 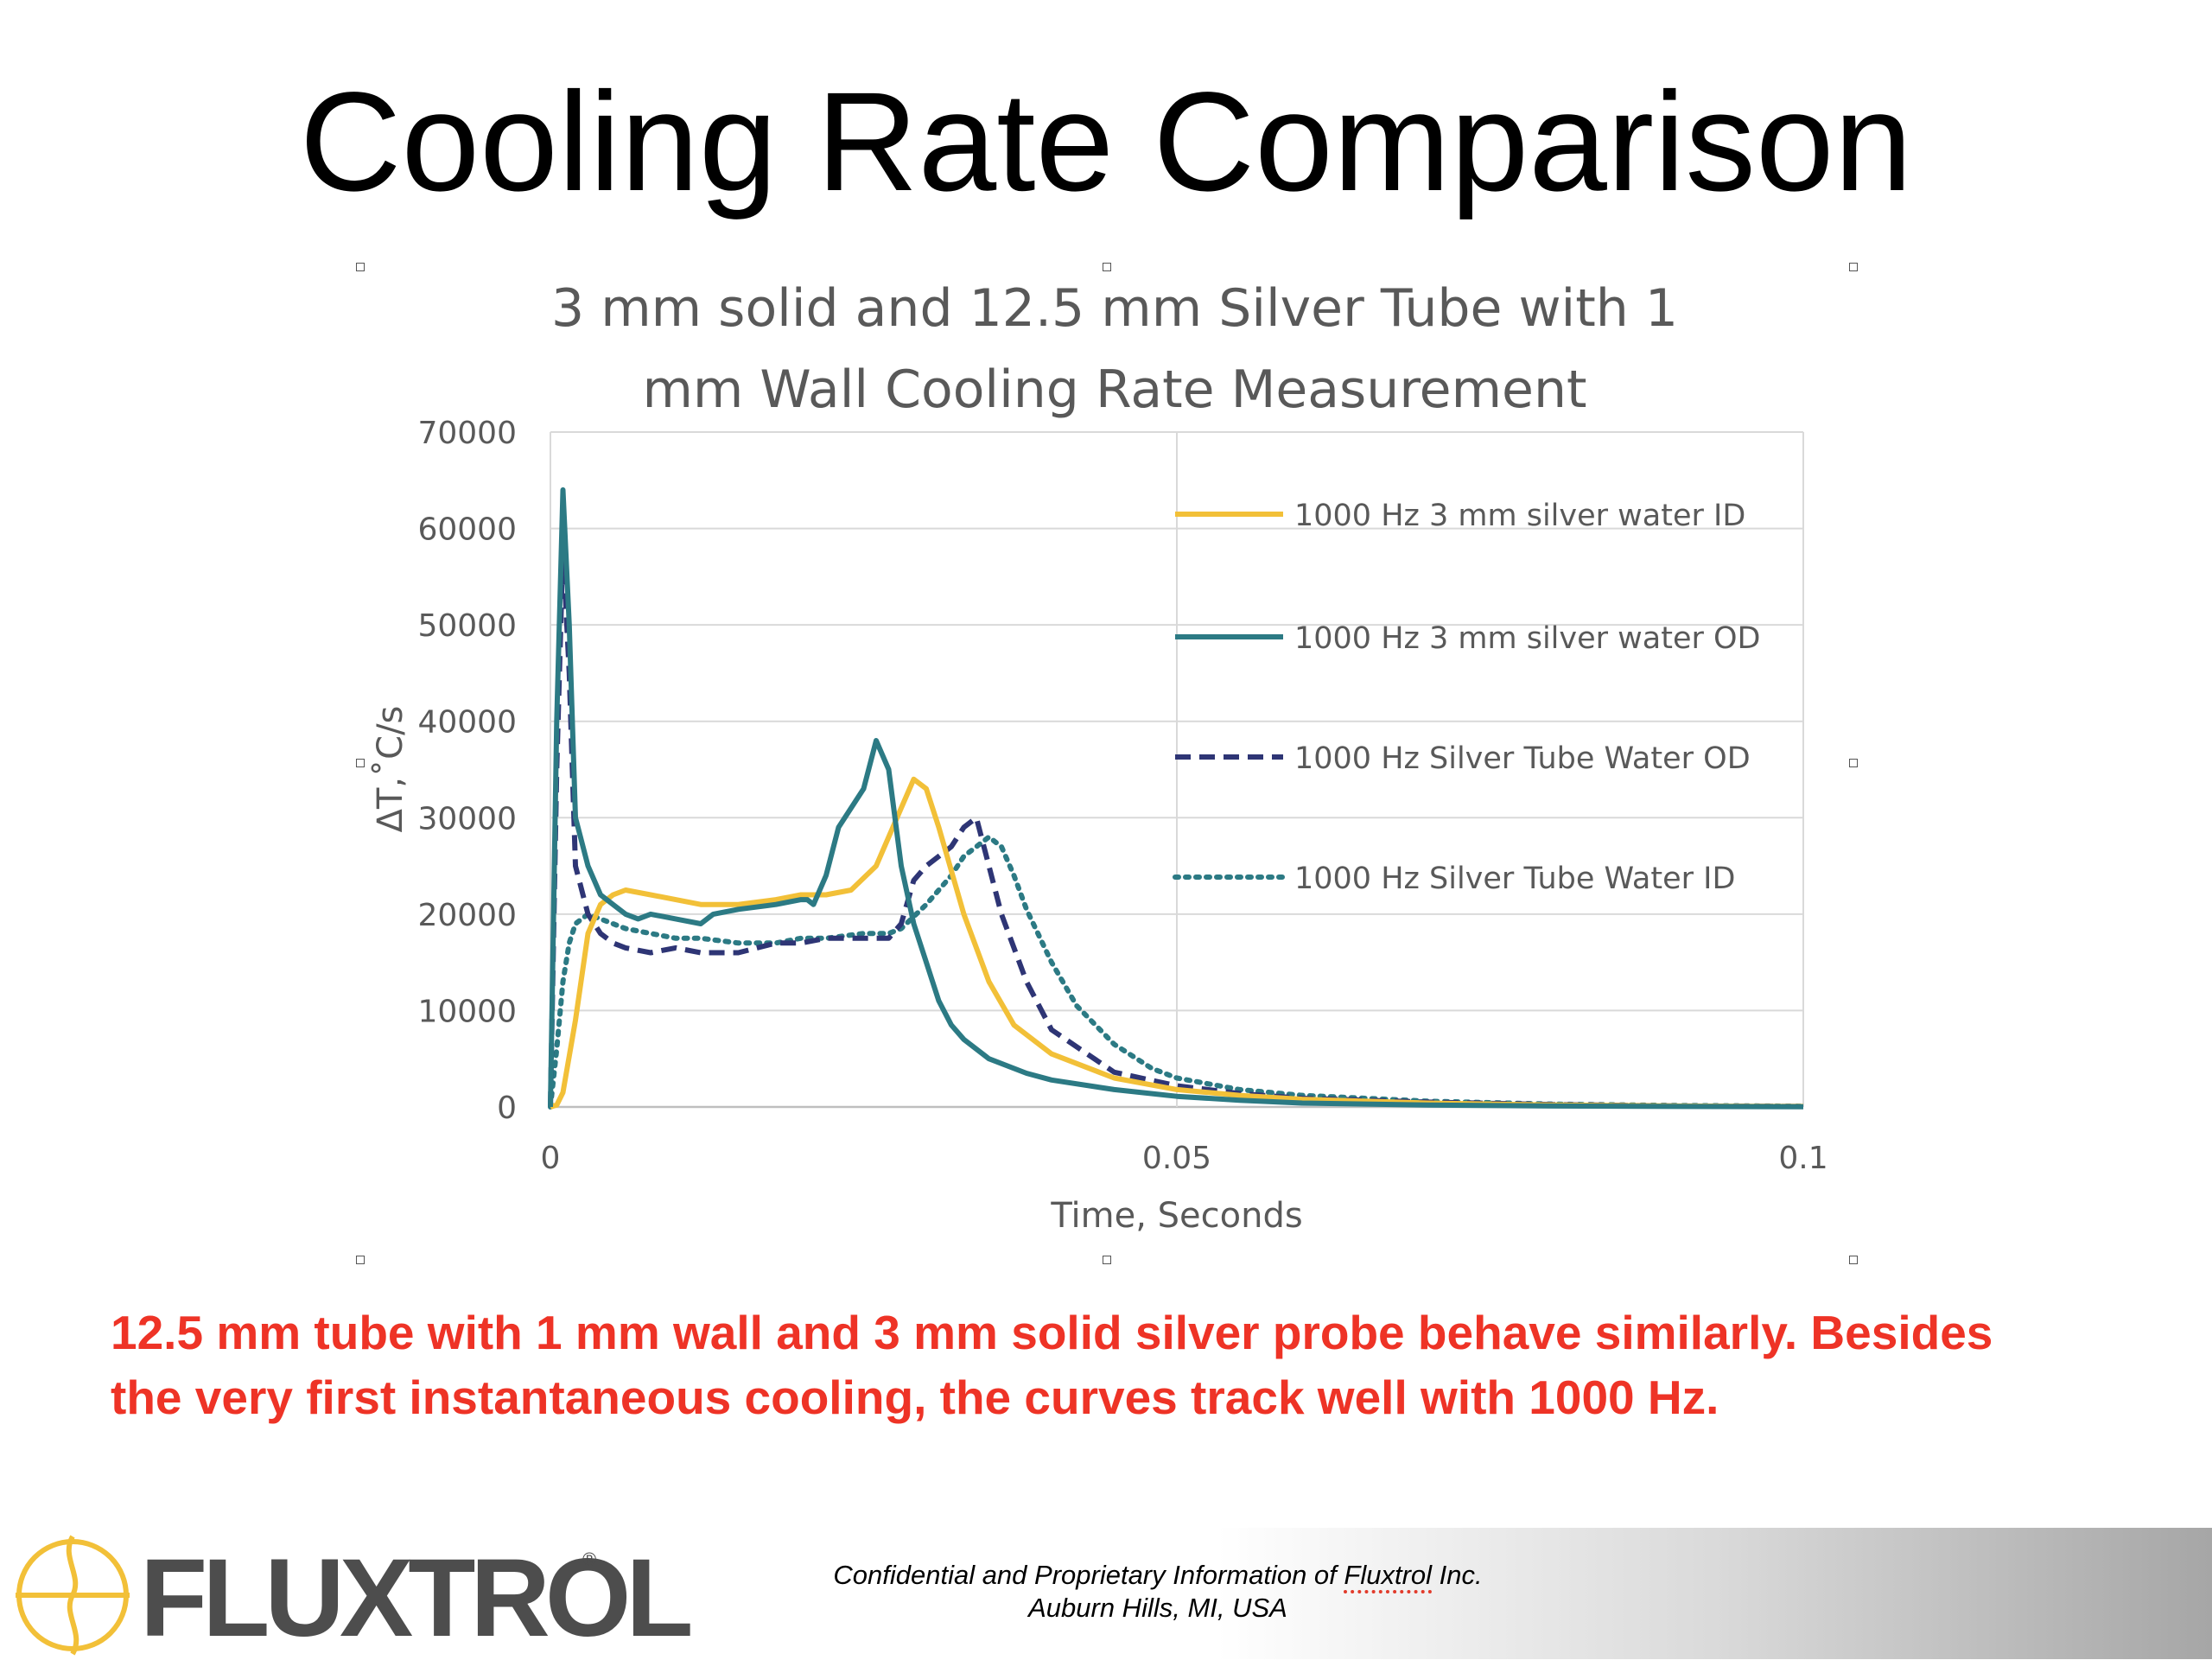 I want to click on legend-label: 1000 Hz Silver Tube Water ID, so click(x=1514, y=879).